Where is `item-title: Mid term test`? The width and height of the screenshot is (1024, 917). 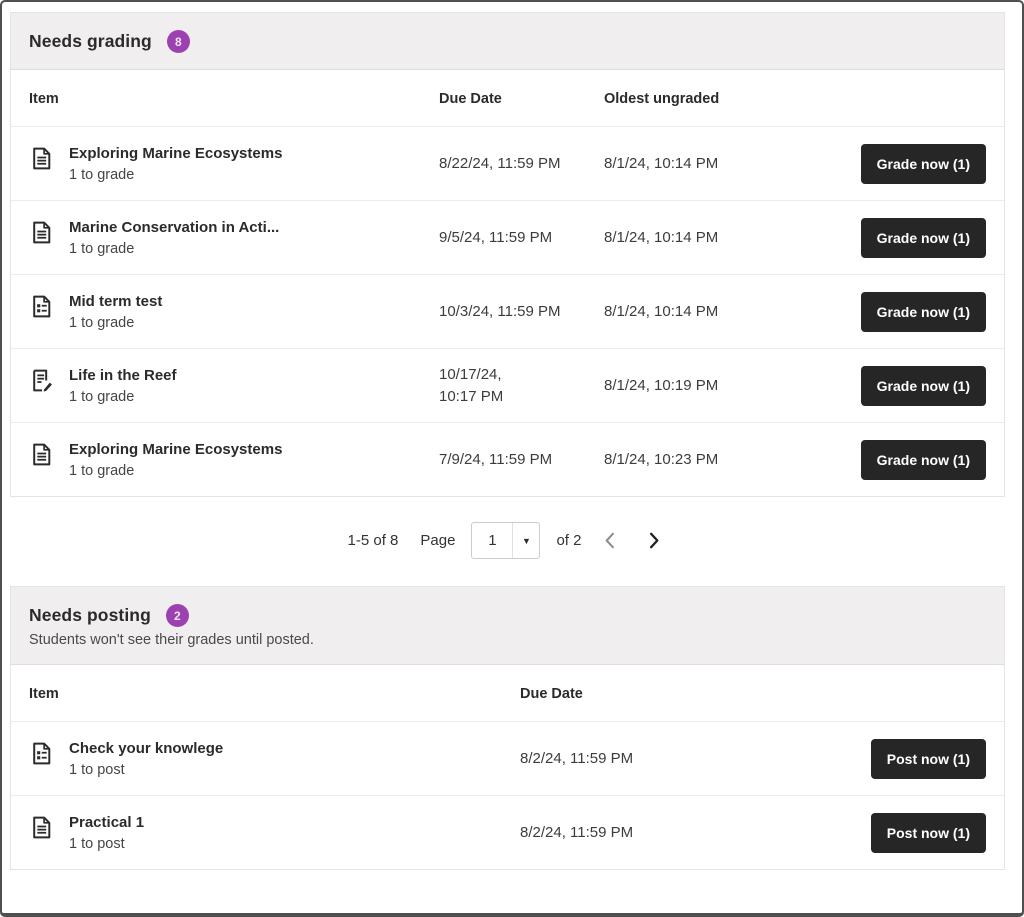
item-title: Mid term test is located at coordinates (116, 301).